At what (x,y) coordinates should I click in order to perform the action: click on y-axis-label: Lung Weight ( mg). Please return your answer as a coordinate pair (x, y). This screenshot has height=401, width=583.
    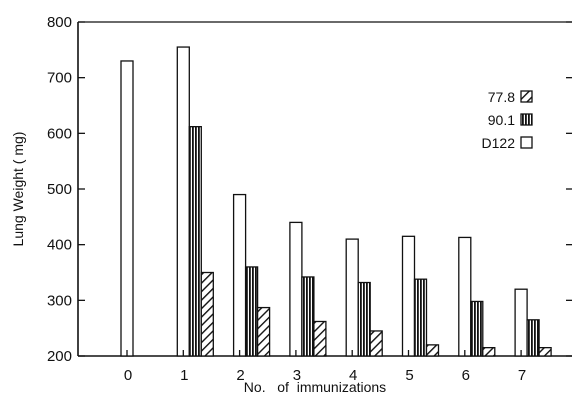
    Looking at the image, I should click on (18, 189).